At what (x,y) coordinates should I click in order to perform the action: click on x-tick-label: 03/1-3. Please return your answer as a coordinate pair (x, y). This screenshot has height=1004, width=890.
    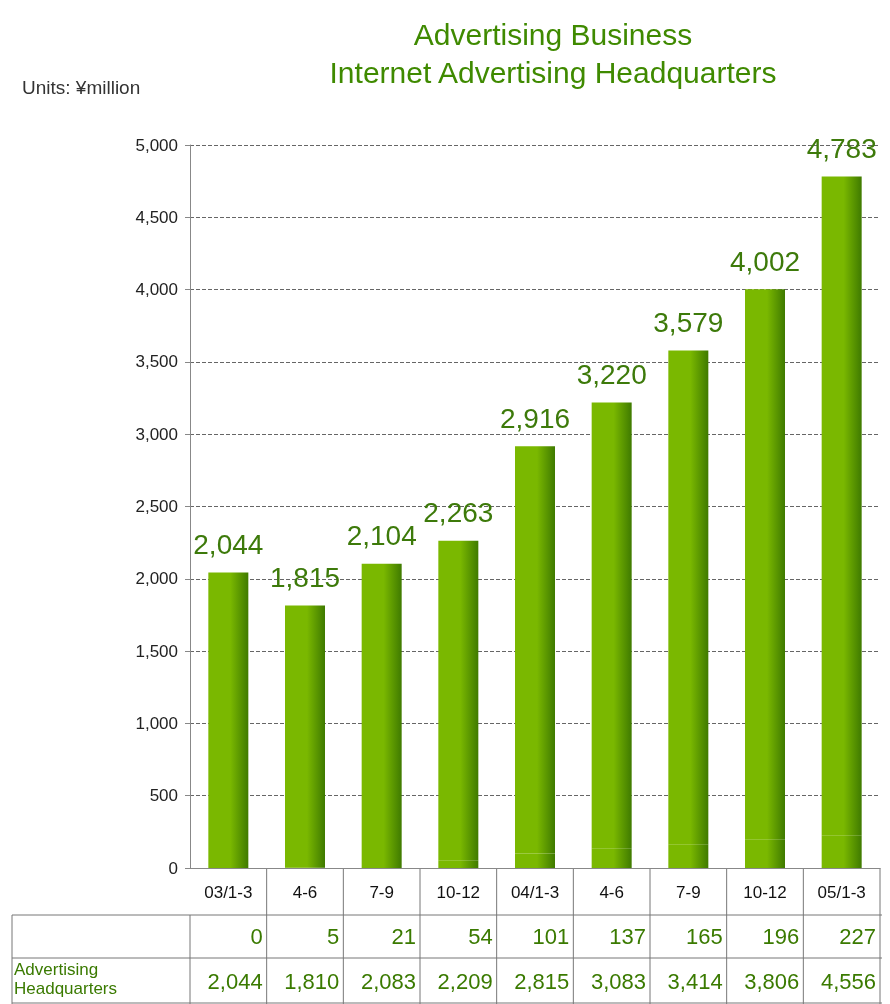
    Looking at the image, I should click on (228, 892).